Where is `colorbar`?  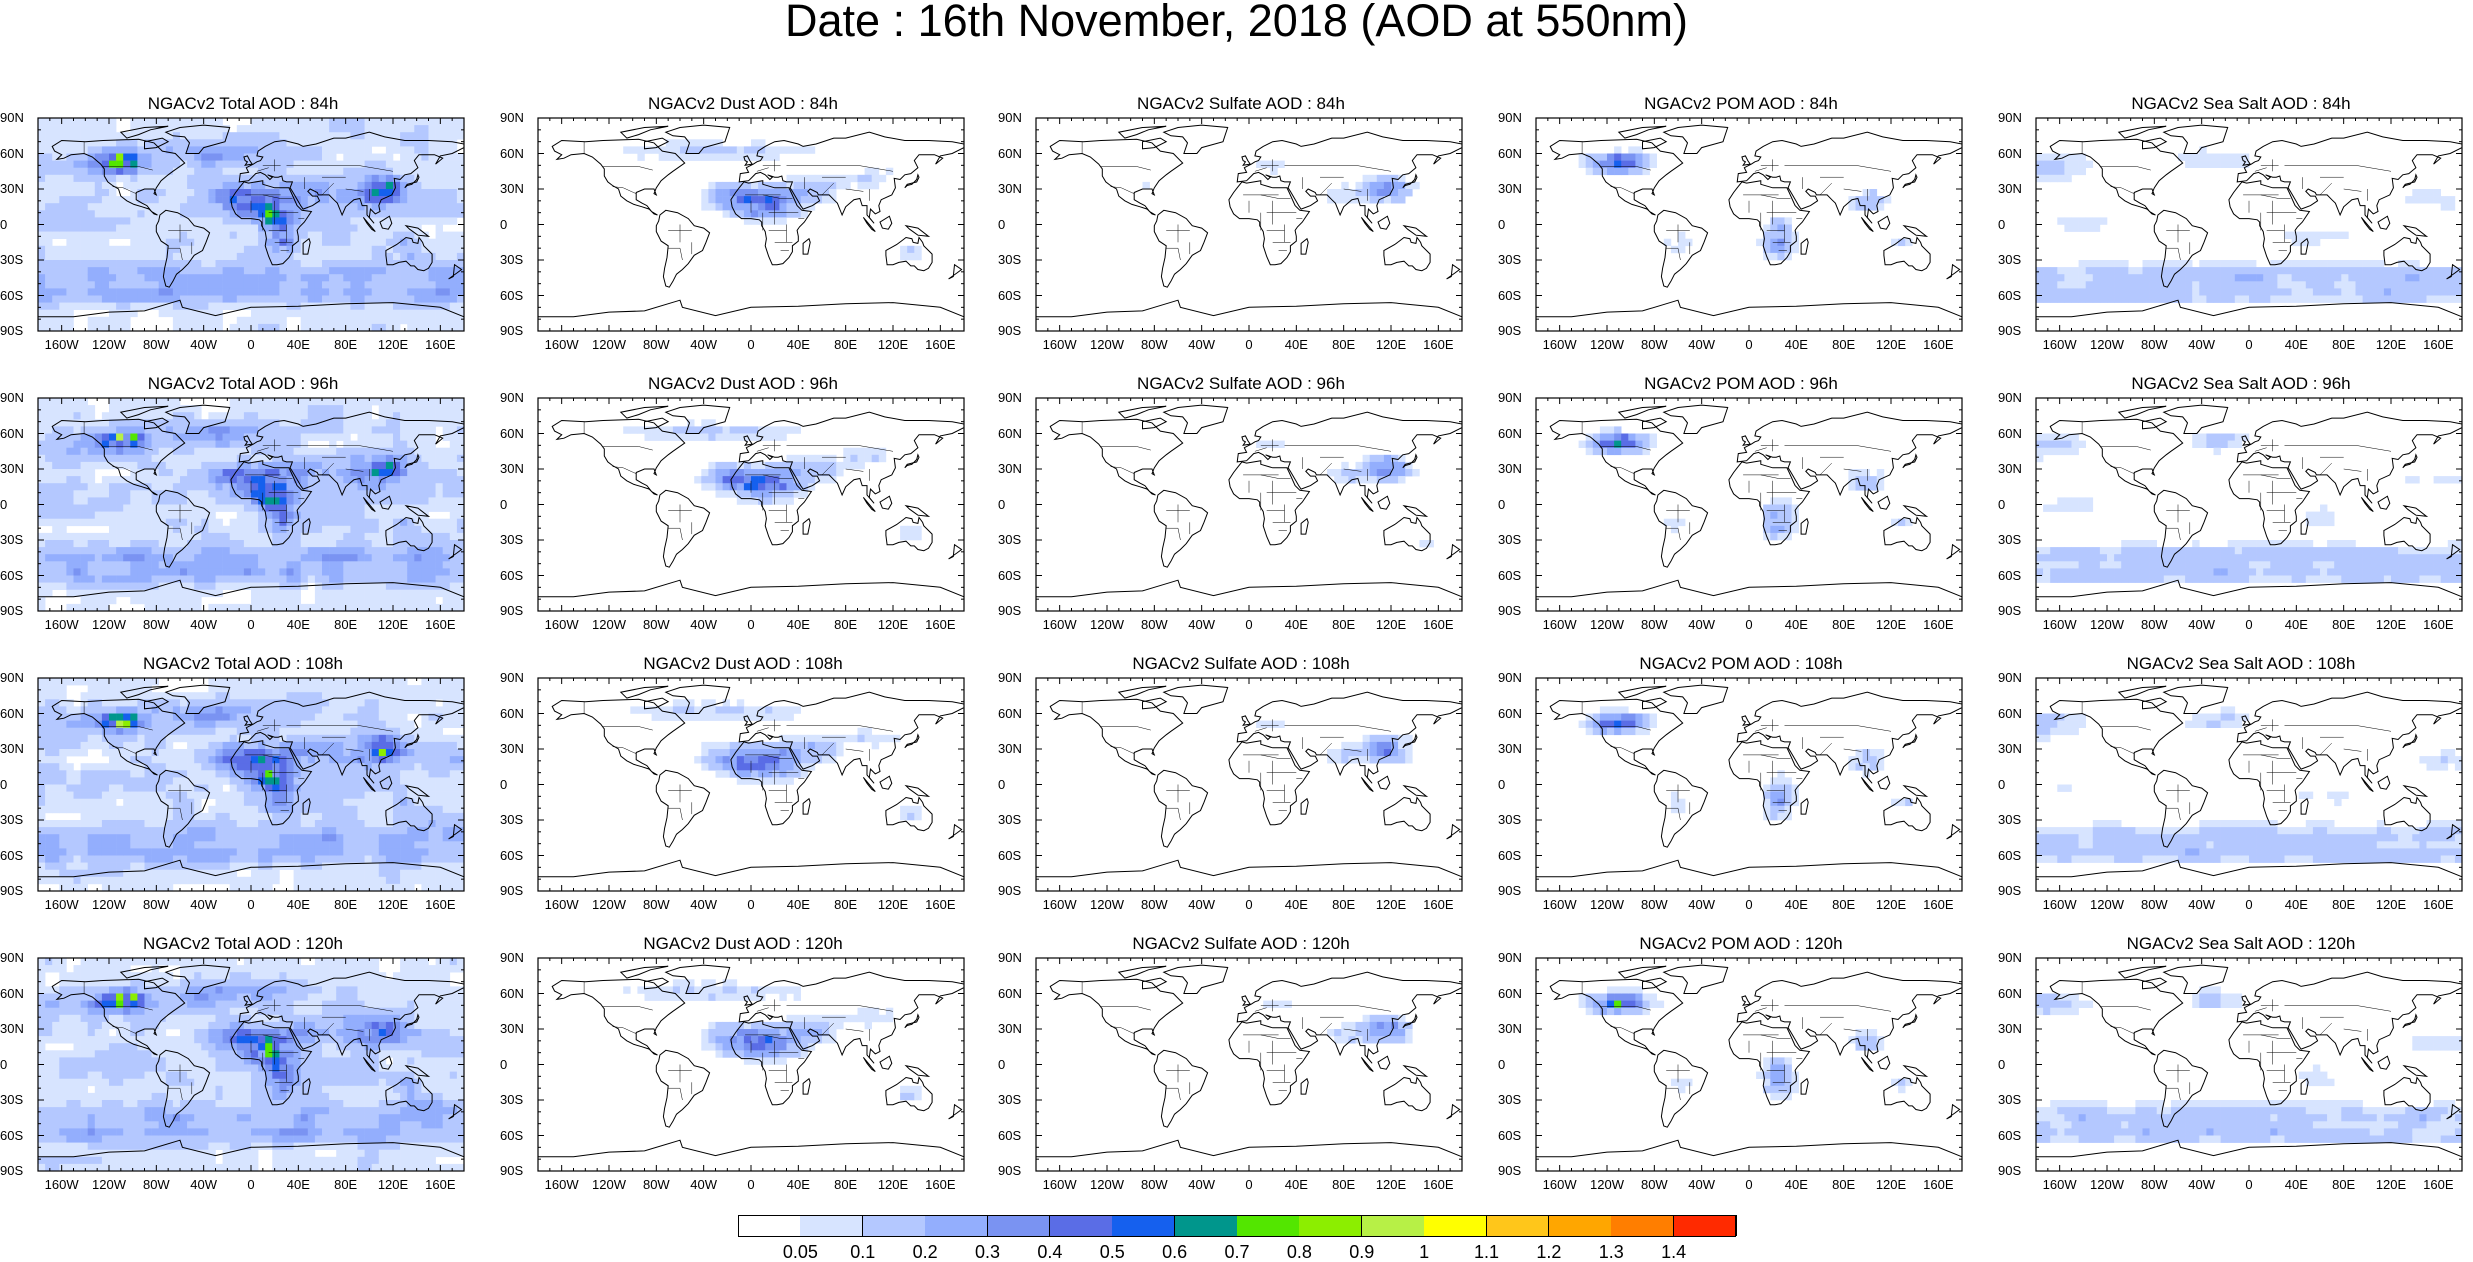
colorbar is located at coordinates (1237, 1226).